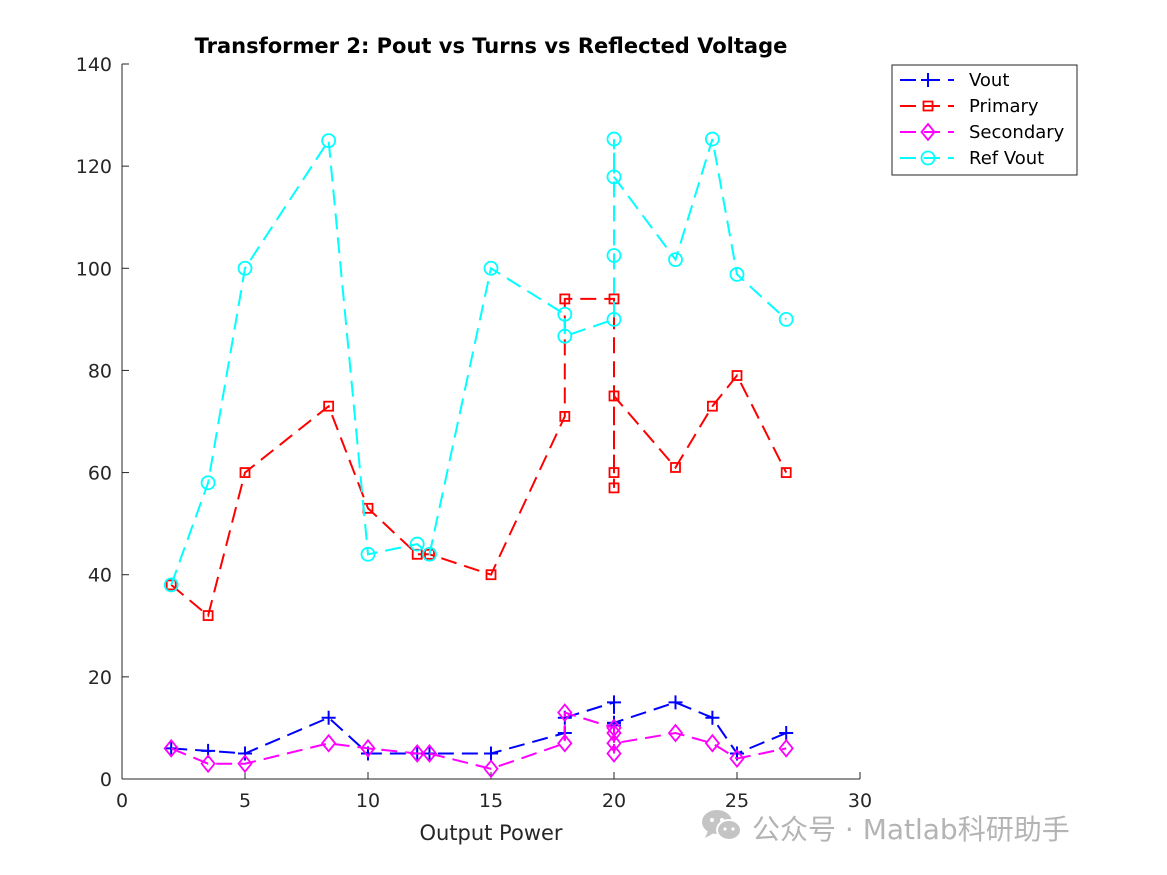 Image resolution: width=1167 pixels, height=875 pixels. Describe the element at coordinates (100, 576) in the screenshot. I see `y-tick-label: 40` at that location.